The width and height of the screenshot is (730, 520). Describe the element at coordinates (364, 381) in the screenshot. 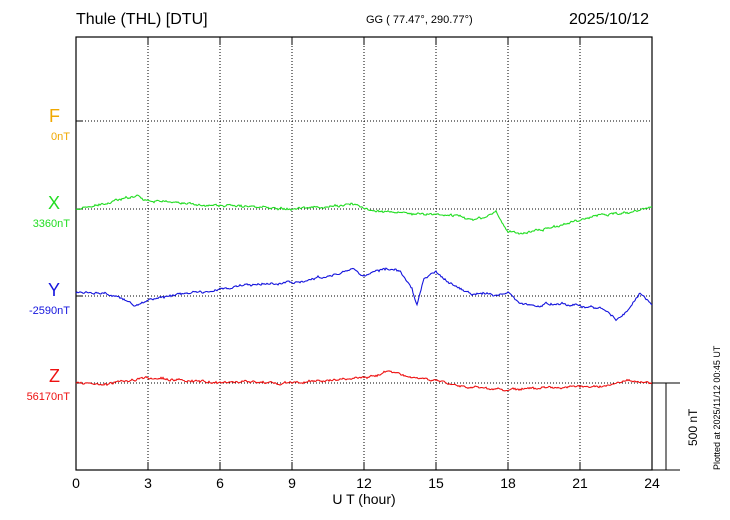

I see `series-line-z` at that location.